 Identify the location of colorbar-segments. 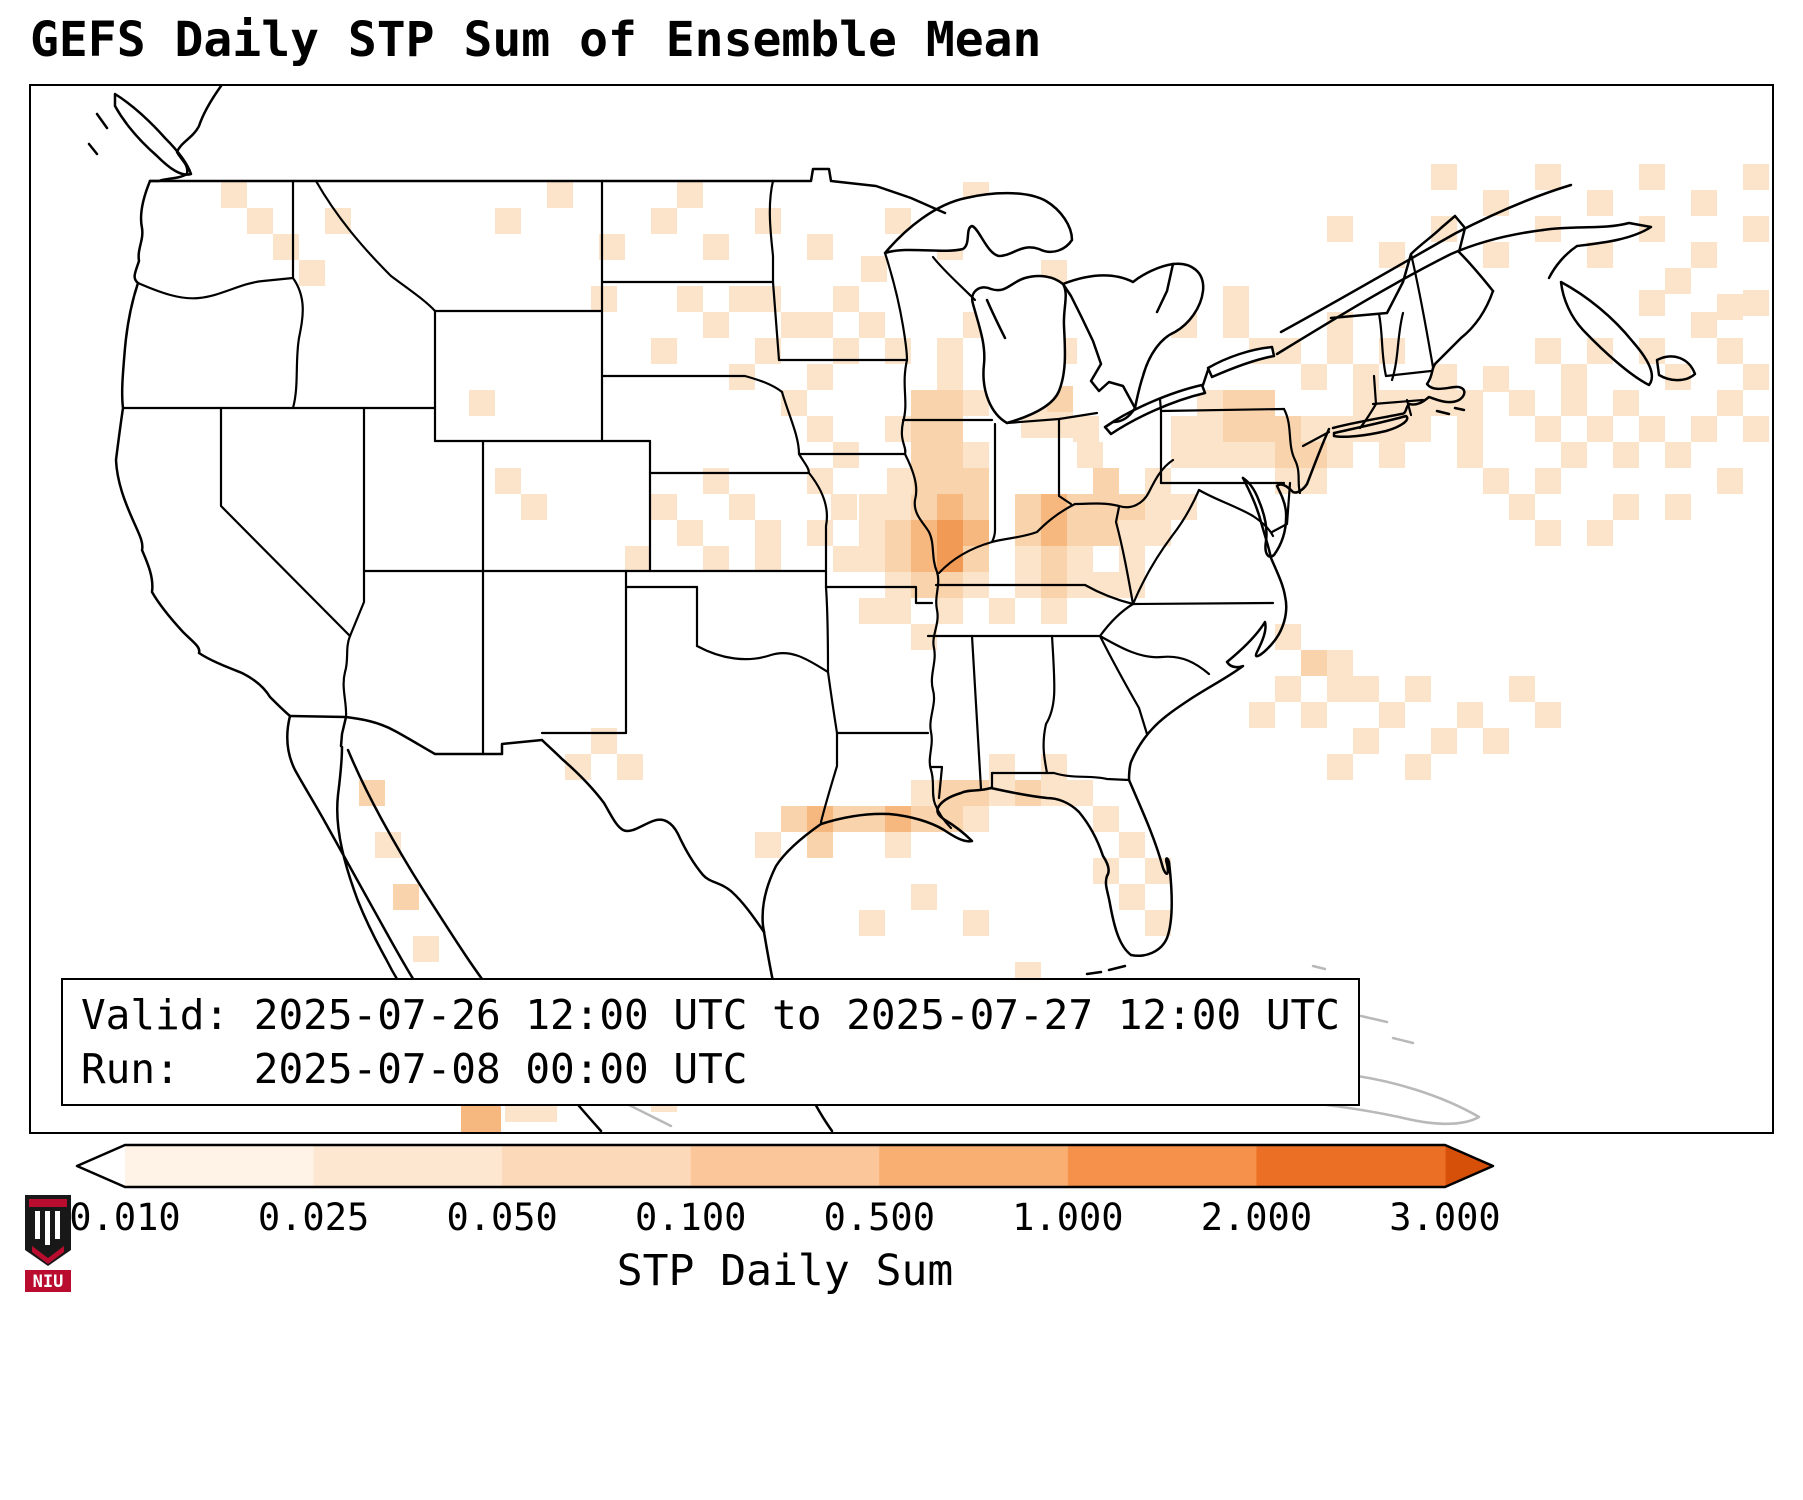
(785, 1166).